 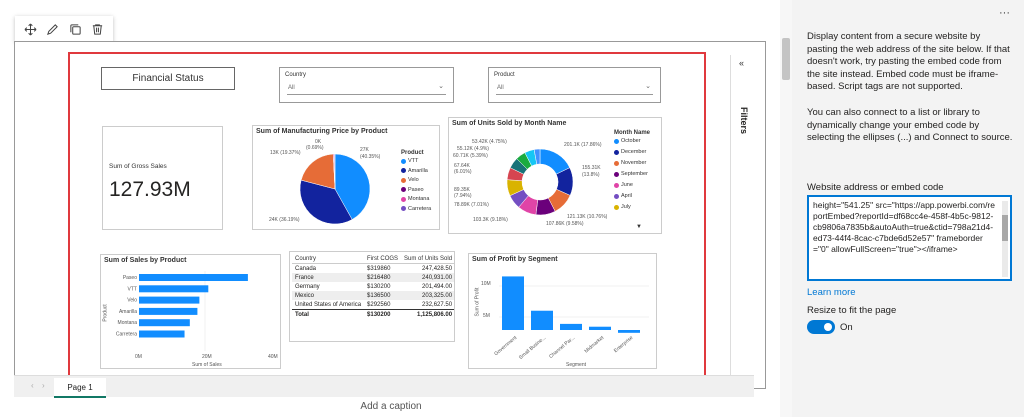 I want to click on legend-item: Velo, so click(x=410, y=180).